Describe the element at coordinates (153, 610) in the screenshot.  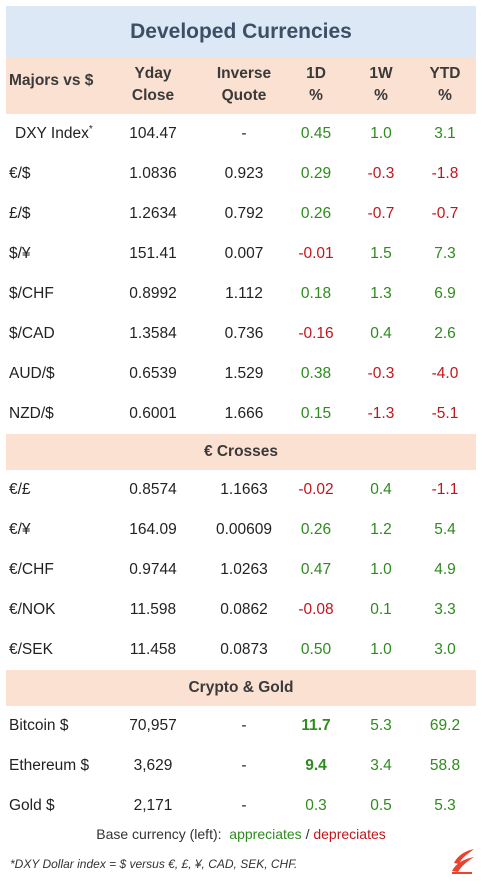
I see `yday-close-value: 11.598` at that location.